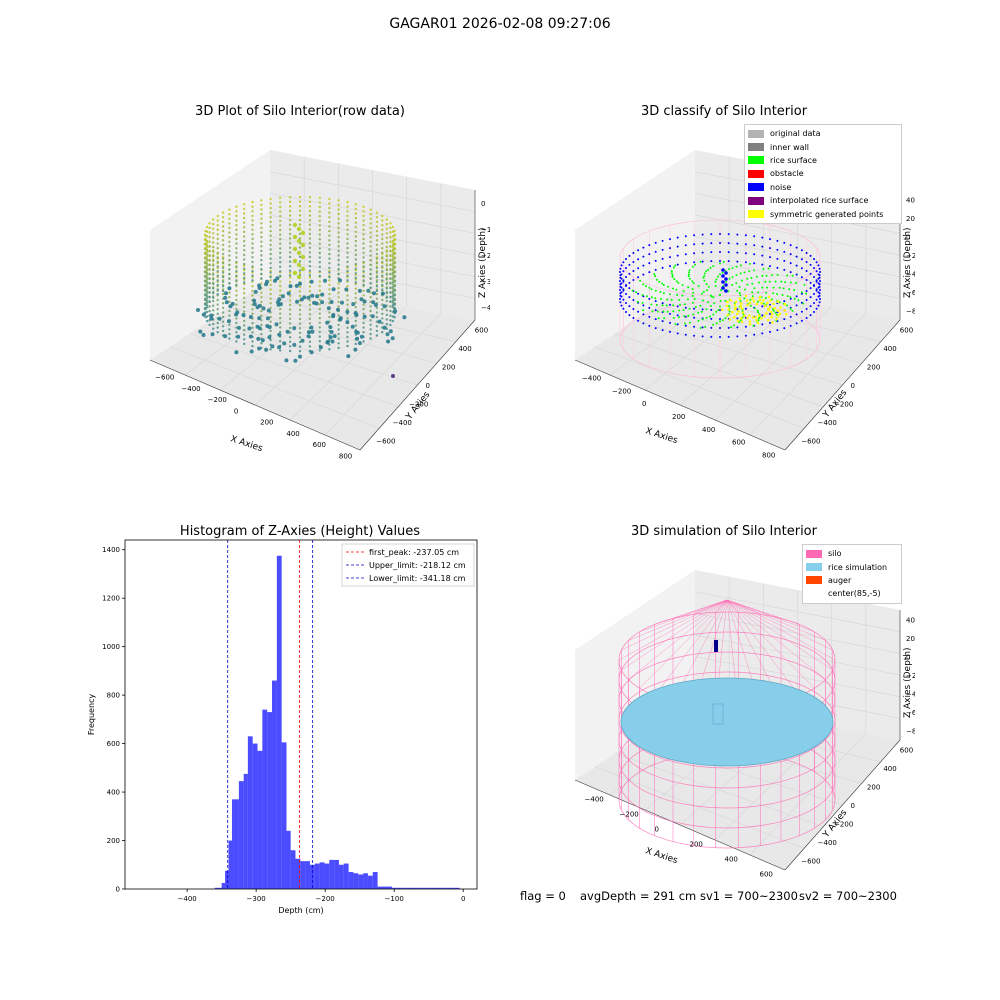 This screenshot has height=1000, width=1000. What do you see at coordinates (853, 806) in the screenshot?
I see `y-tick-label: 0` at bounding box center [853, 806].